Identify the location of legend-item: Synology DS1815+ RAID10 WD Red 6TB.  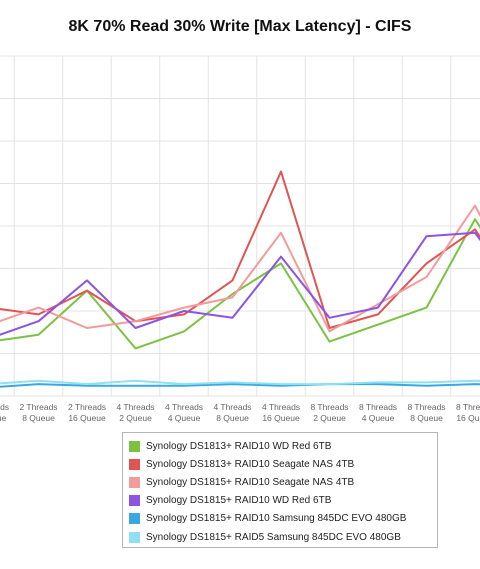
(283, 501).